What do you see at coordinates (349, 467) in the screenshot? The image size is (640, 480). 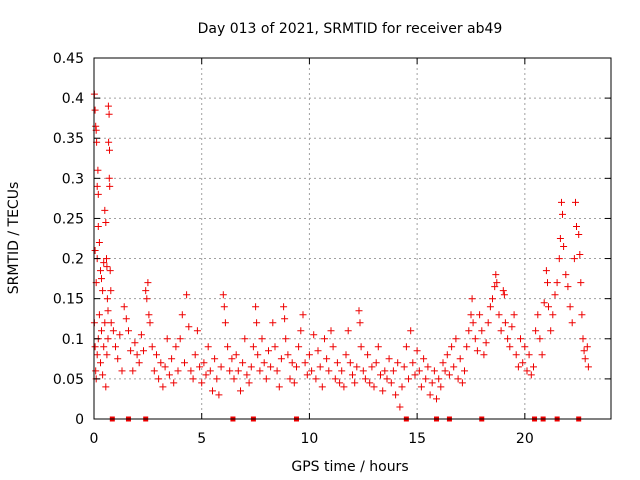 I see `x-axis-label: GPS time / hours` at bounding box center [349, 467].